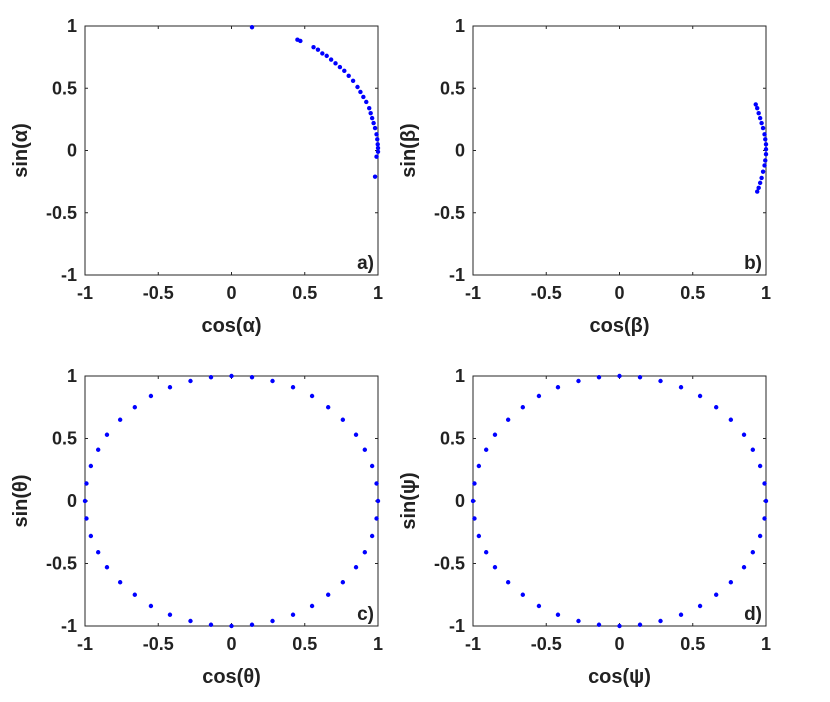  What do you see at coordinates (473, 644) in the screenshot?
I see `x-tick-label: -1` at bounding box center [473, 644].